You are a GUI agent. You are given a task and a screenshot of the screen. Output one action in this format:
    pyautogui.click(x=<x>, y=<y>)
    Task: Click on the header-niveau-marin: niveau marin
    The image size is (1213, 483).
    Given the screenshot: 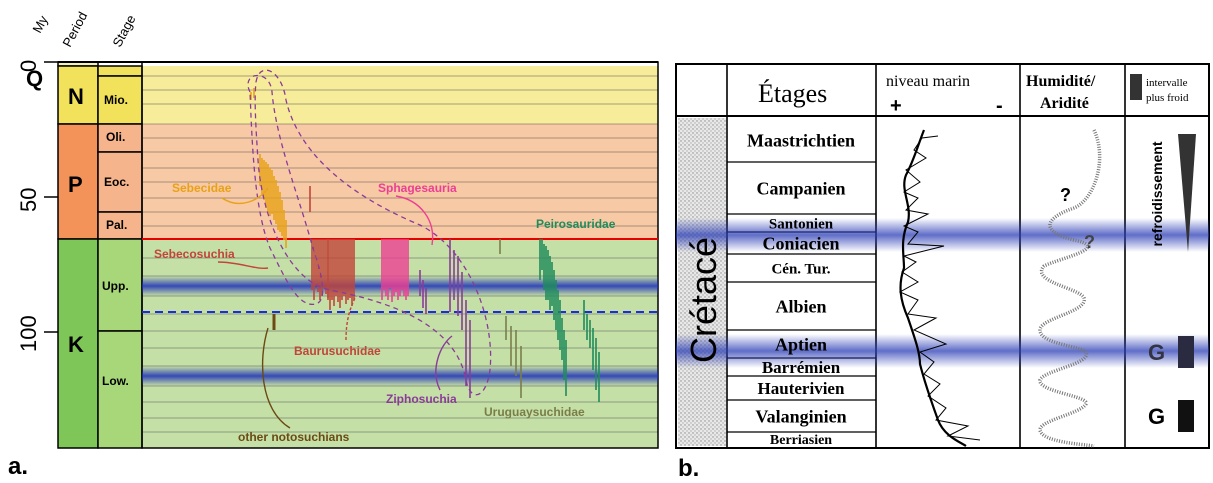 What is the action you would take?
    pyautogui.click(x=928, y=81)
    